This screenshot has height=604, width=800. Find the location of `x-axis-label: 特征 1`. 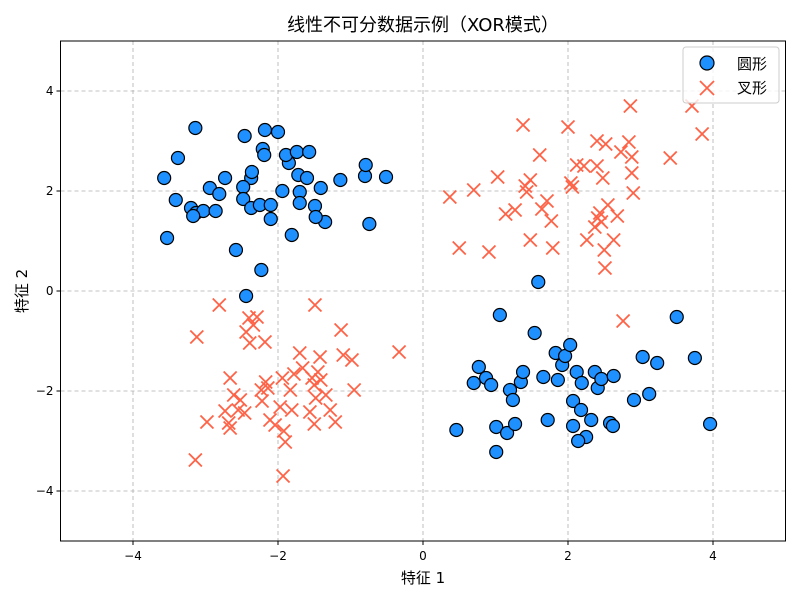

x-axis-label: 特征 1 is located at coordinates (423, 578).